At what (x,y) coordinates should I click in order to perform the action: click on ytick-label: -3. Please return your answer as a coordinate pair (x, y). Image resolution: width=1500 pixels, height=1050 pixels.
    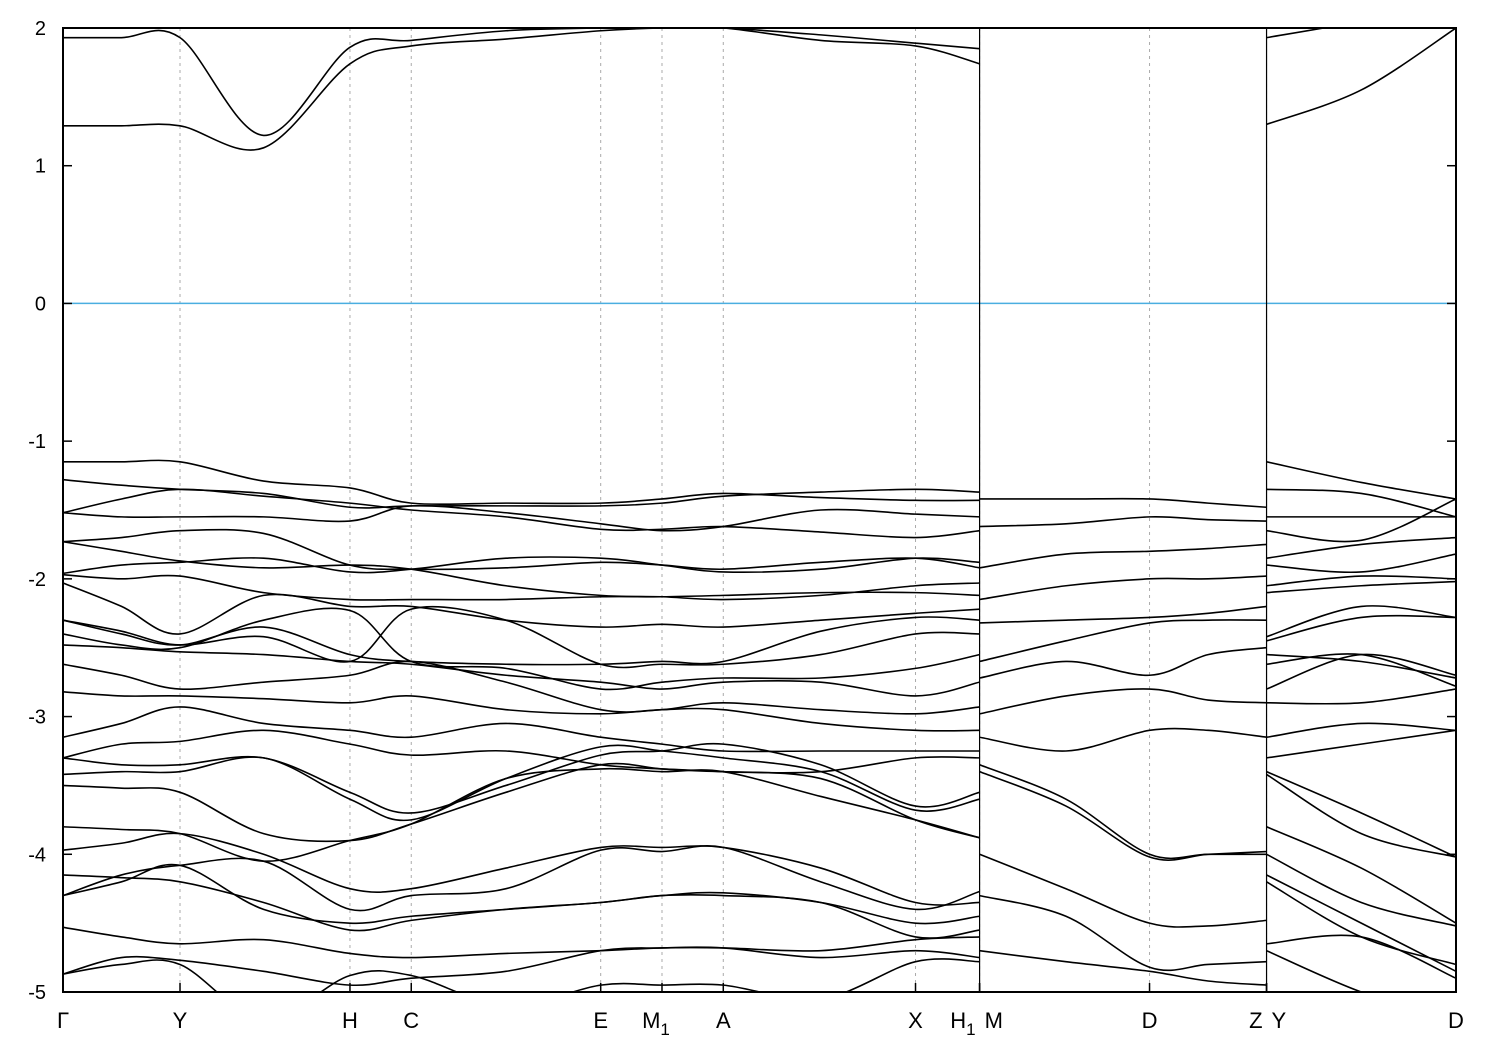
    Looking at the image, I should click on (37, 718).